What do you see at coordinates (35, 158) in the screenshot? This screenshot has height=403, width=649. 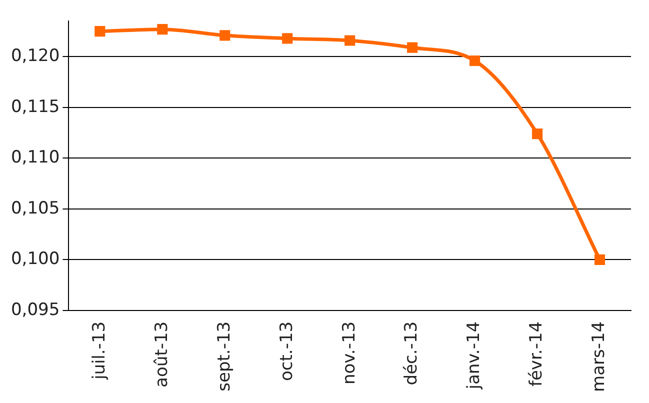 I see `y-tick-label: 0,110` at bounding box center [35, 158].